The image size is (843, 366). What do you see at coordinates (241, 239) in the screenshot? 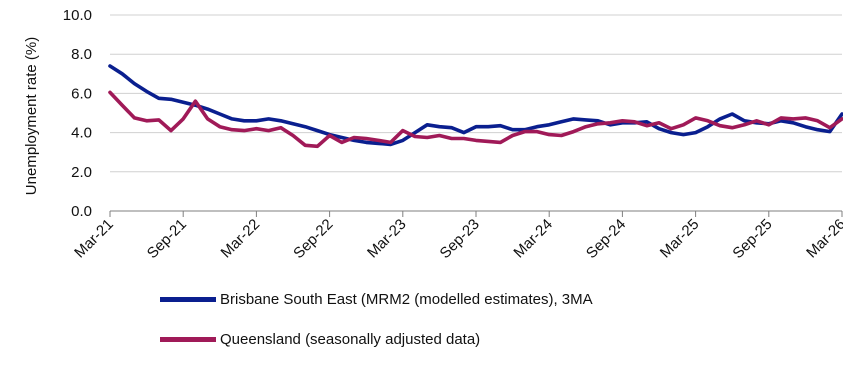
I see `x-tick-label: Mar-22` at bounding box center [241, 239].